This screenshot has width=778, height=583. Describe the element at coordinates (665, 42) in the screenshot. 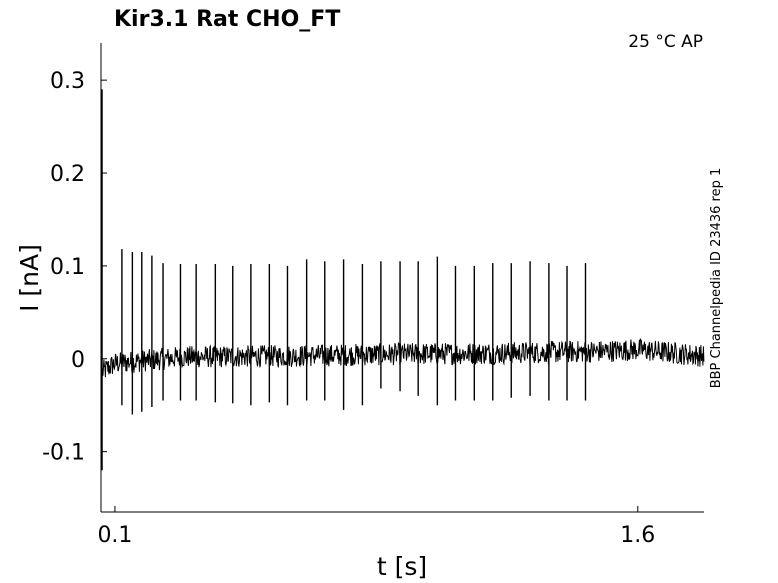

I see `condition-label: 25 °C AP` at that location.